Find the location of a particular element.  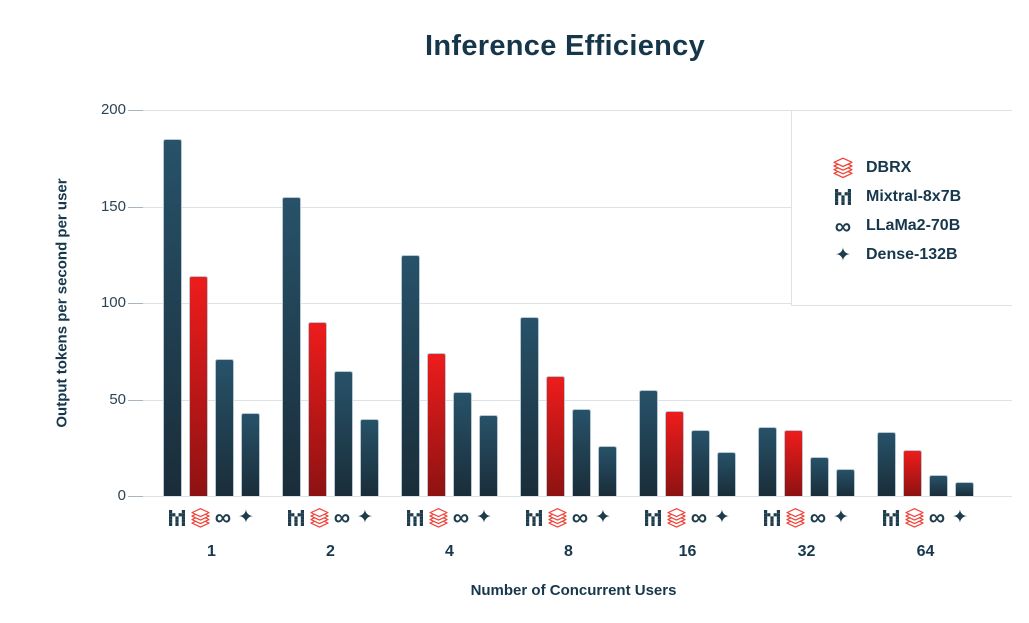

series-icon-row-users-8: ∞ ✦ is located at coordinates (569, 517).